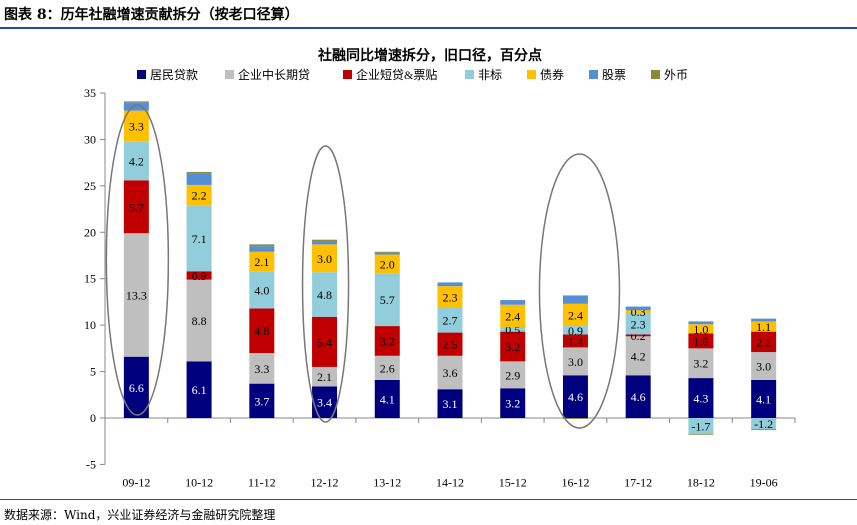  Describe the element at coordinates (274, 74) in the screenshot. I see `legend-label: 企业中长期贷` at that location.